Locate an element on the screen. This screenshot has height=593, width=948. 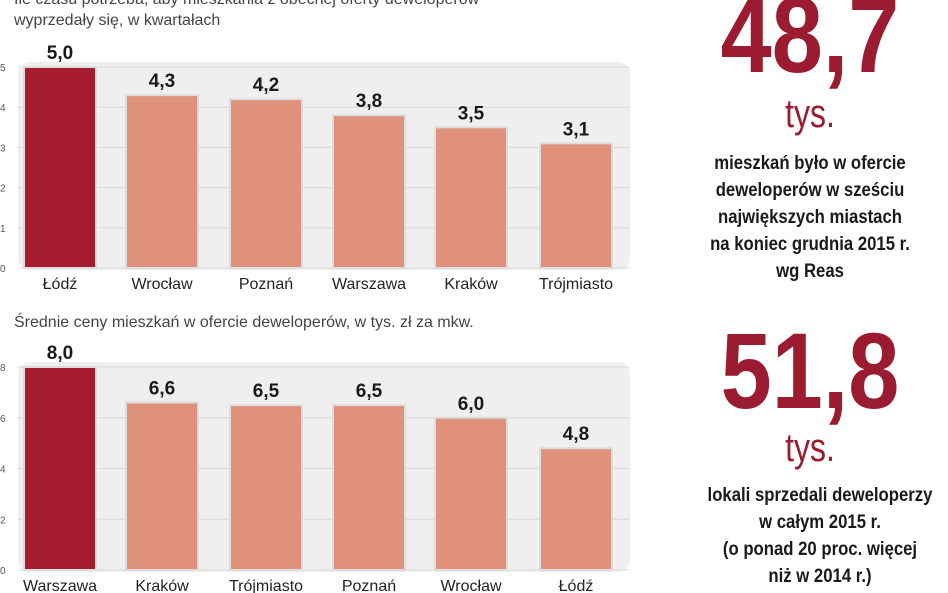
data-label: 5,0 is located at coordinates (60, 53).